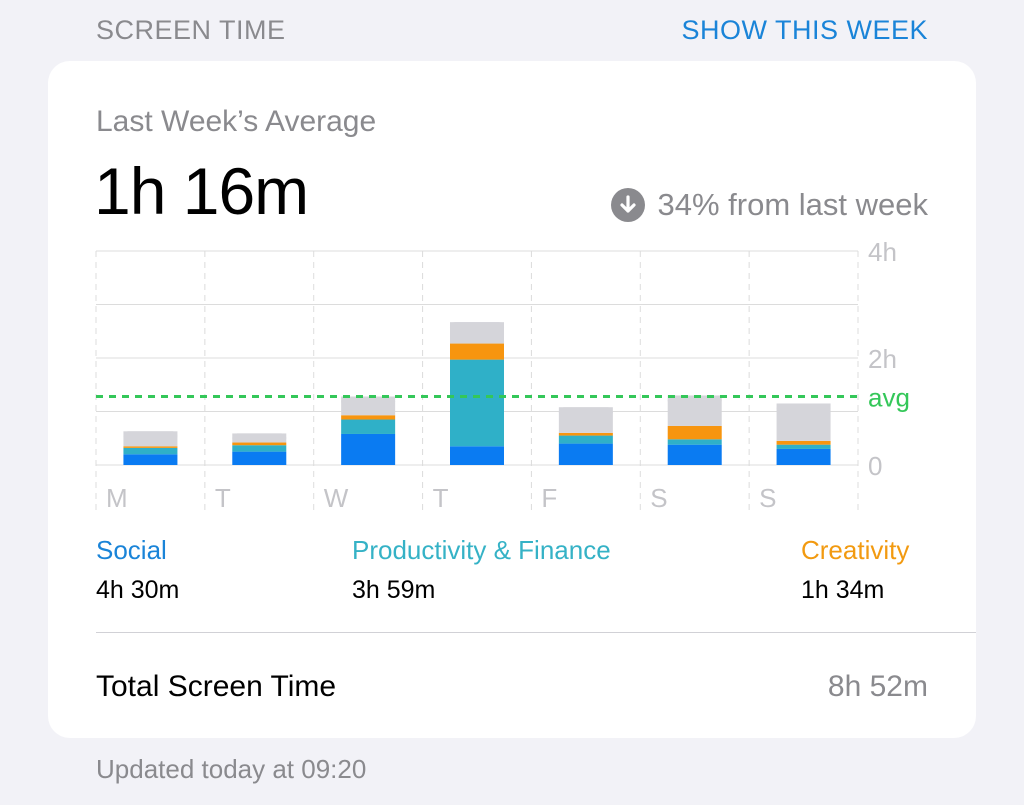  Describe the element at coordinates (889, 398) in the screenshot. I see `average-label: avg` at that location.